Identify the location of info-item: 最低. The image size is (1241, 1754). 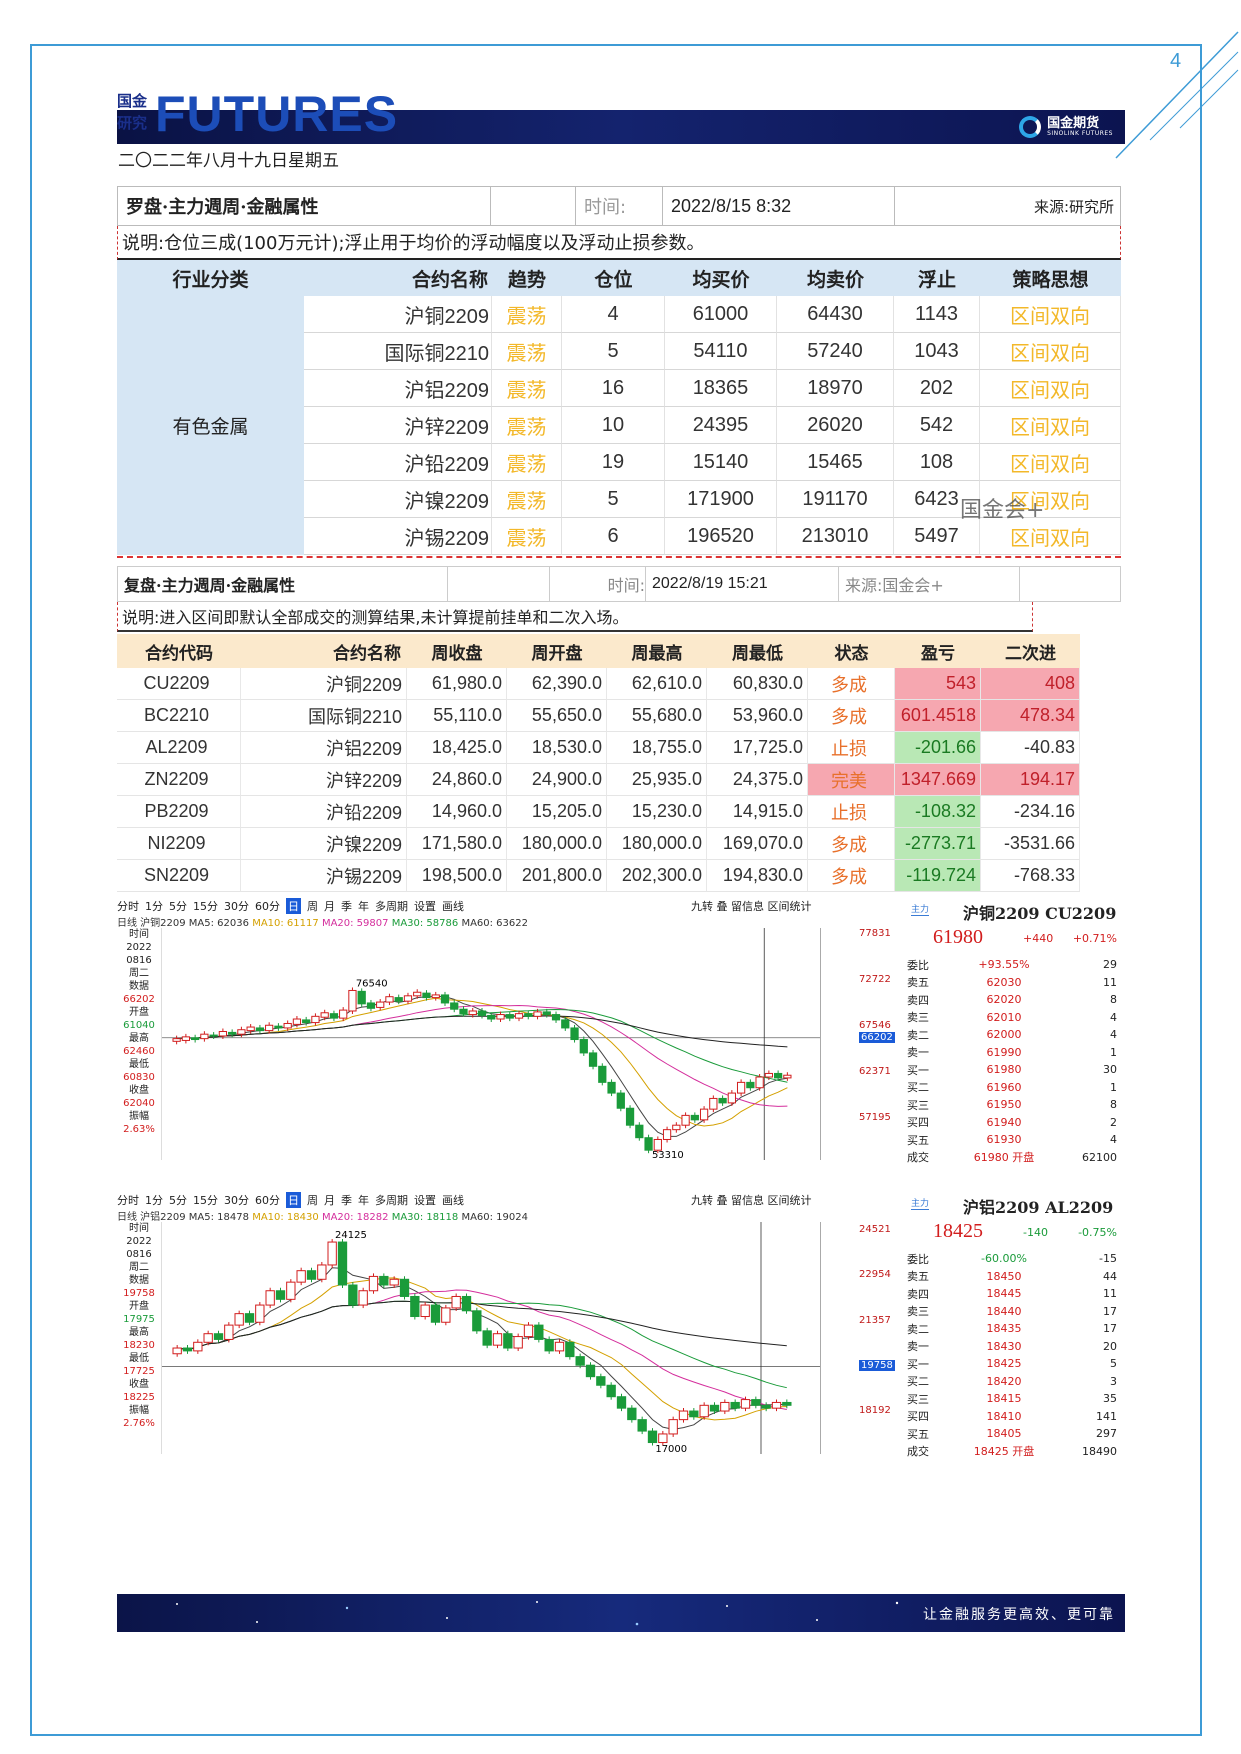
(139, 1064).